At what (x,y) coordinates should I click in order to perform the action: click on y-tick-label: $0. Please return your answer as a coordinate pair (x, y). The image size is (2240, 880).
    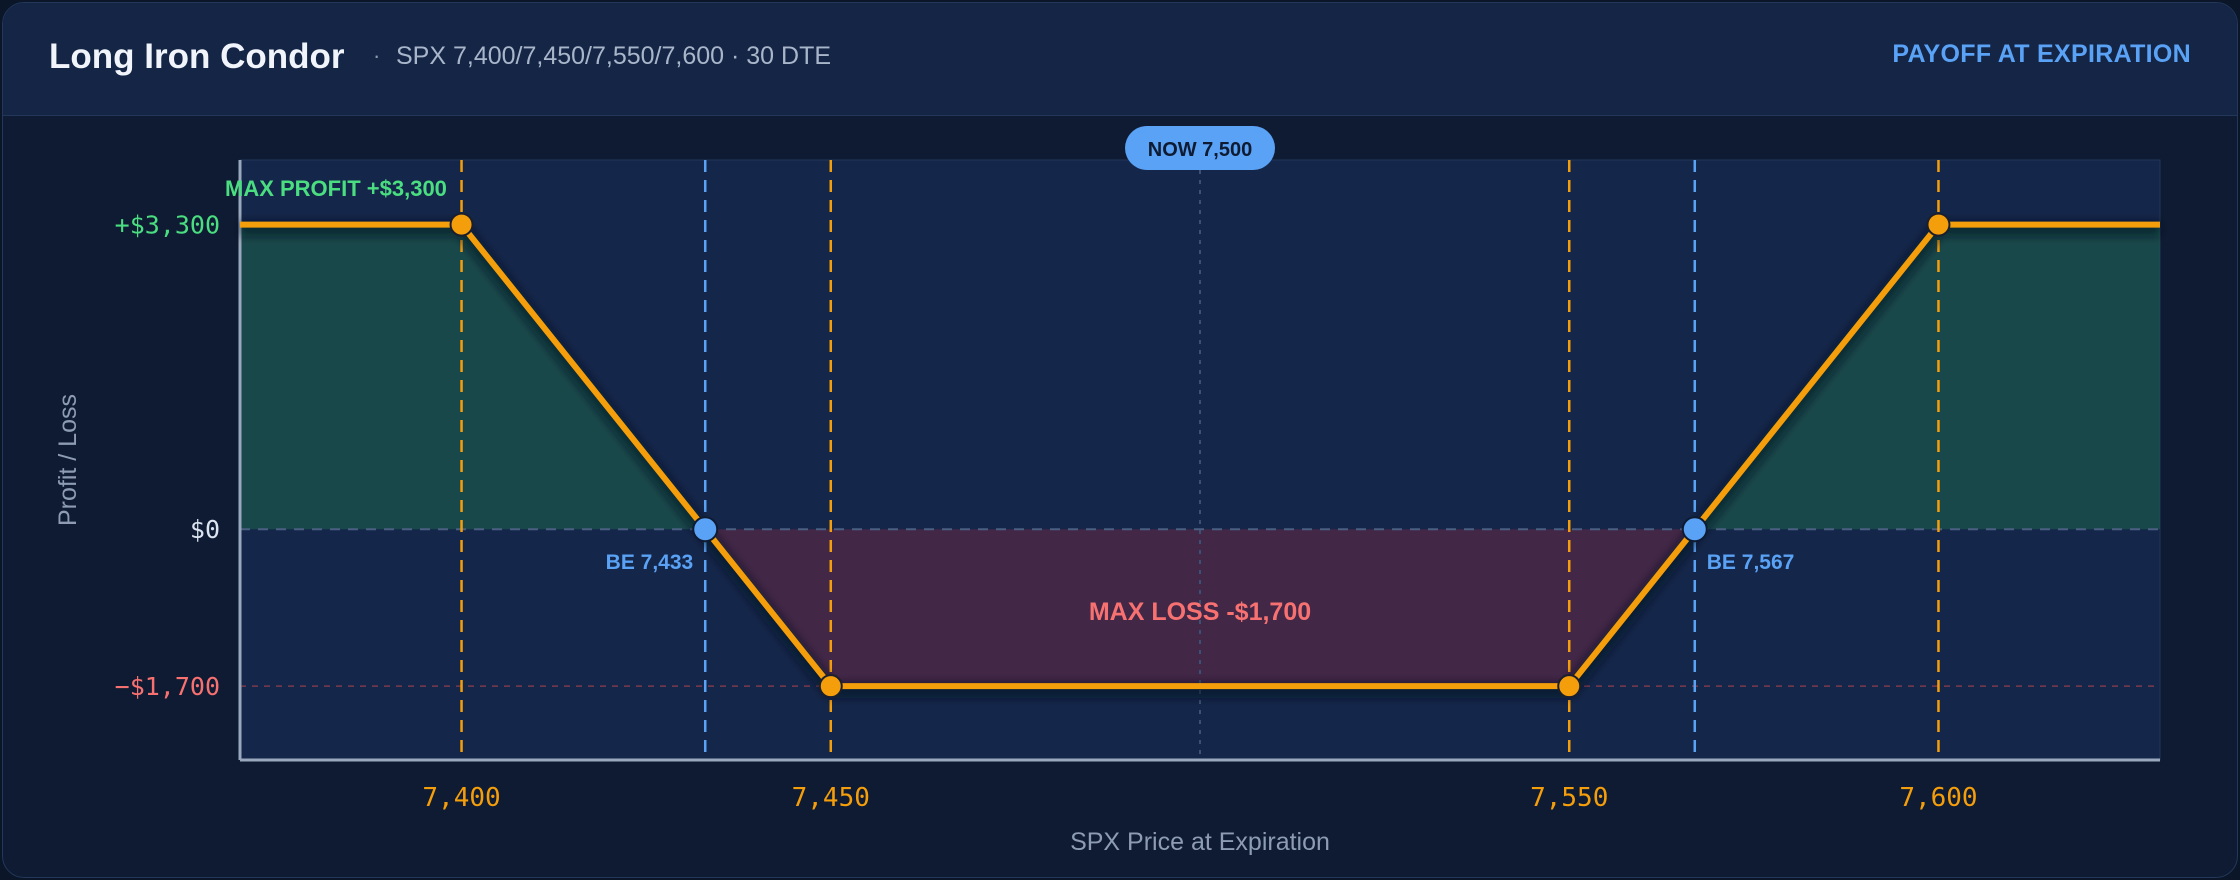
    Looking at the image, I should click on (205, 529).